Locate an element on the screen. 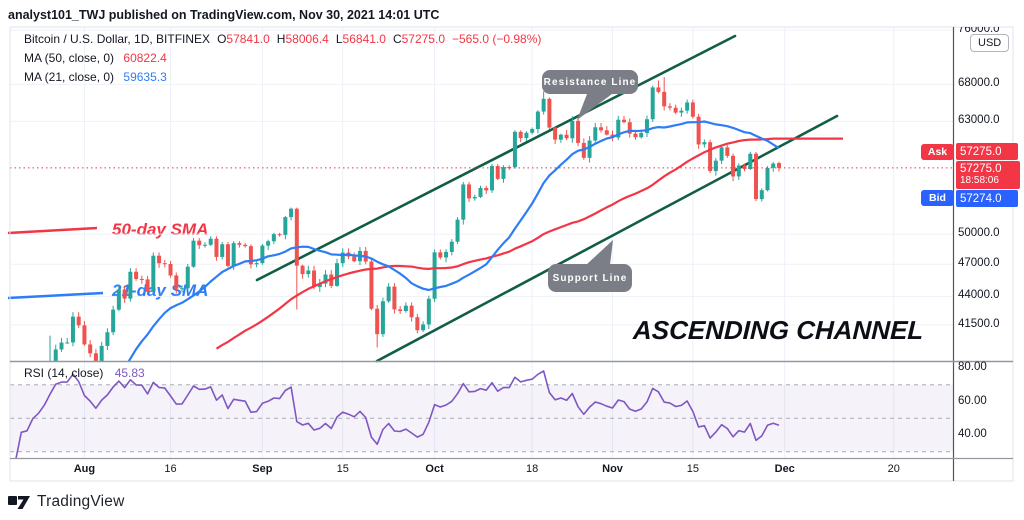  brand-text: TradingView is located at coordinates (81, 501).